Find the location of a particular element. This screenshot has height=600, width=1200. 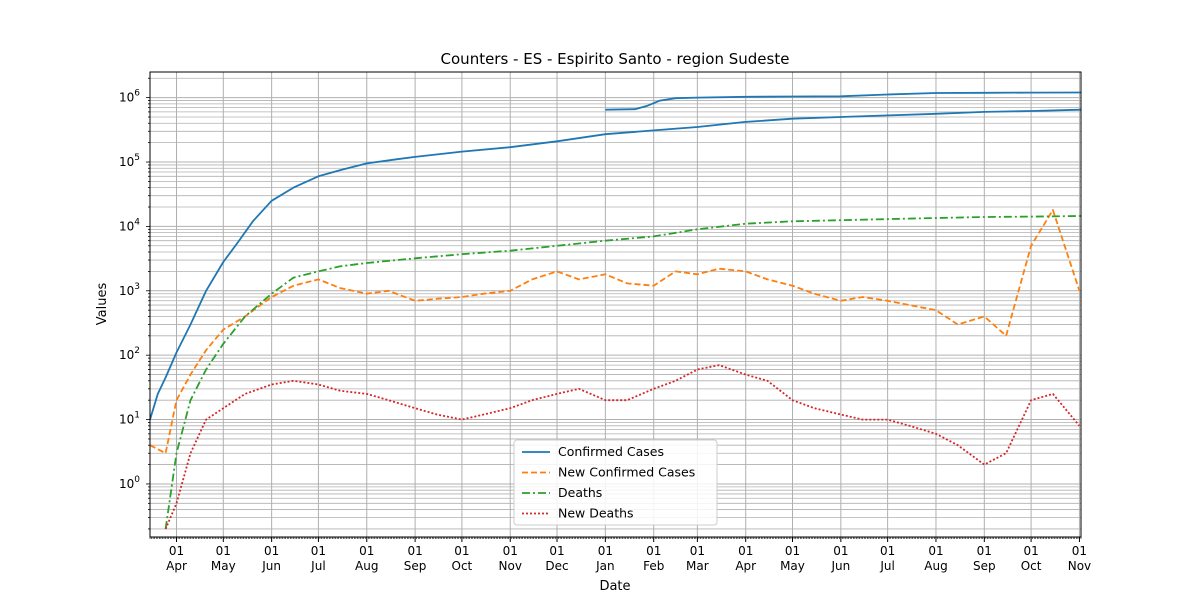

legend-box is located at coordinates (615, 482).